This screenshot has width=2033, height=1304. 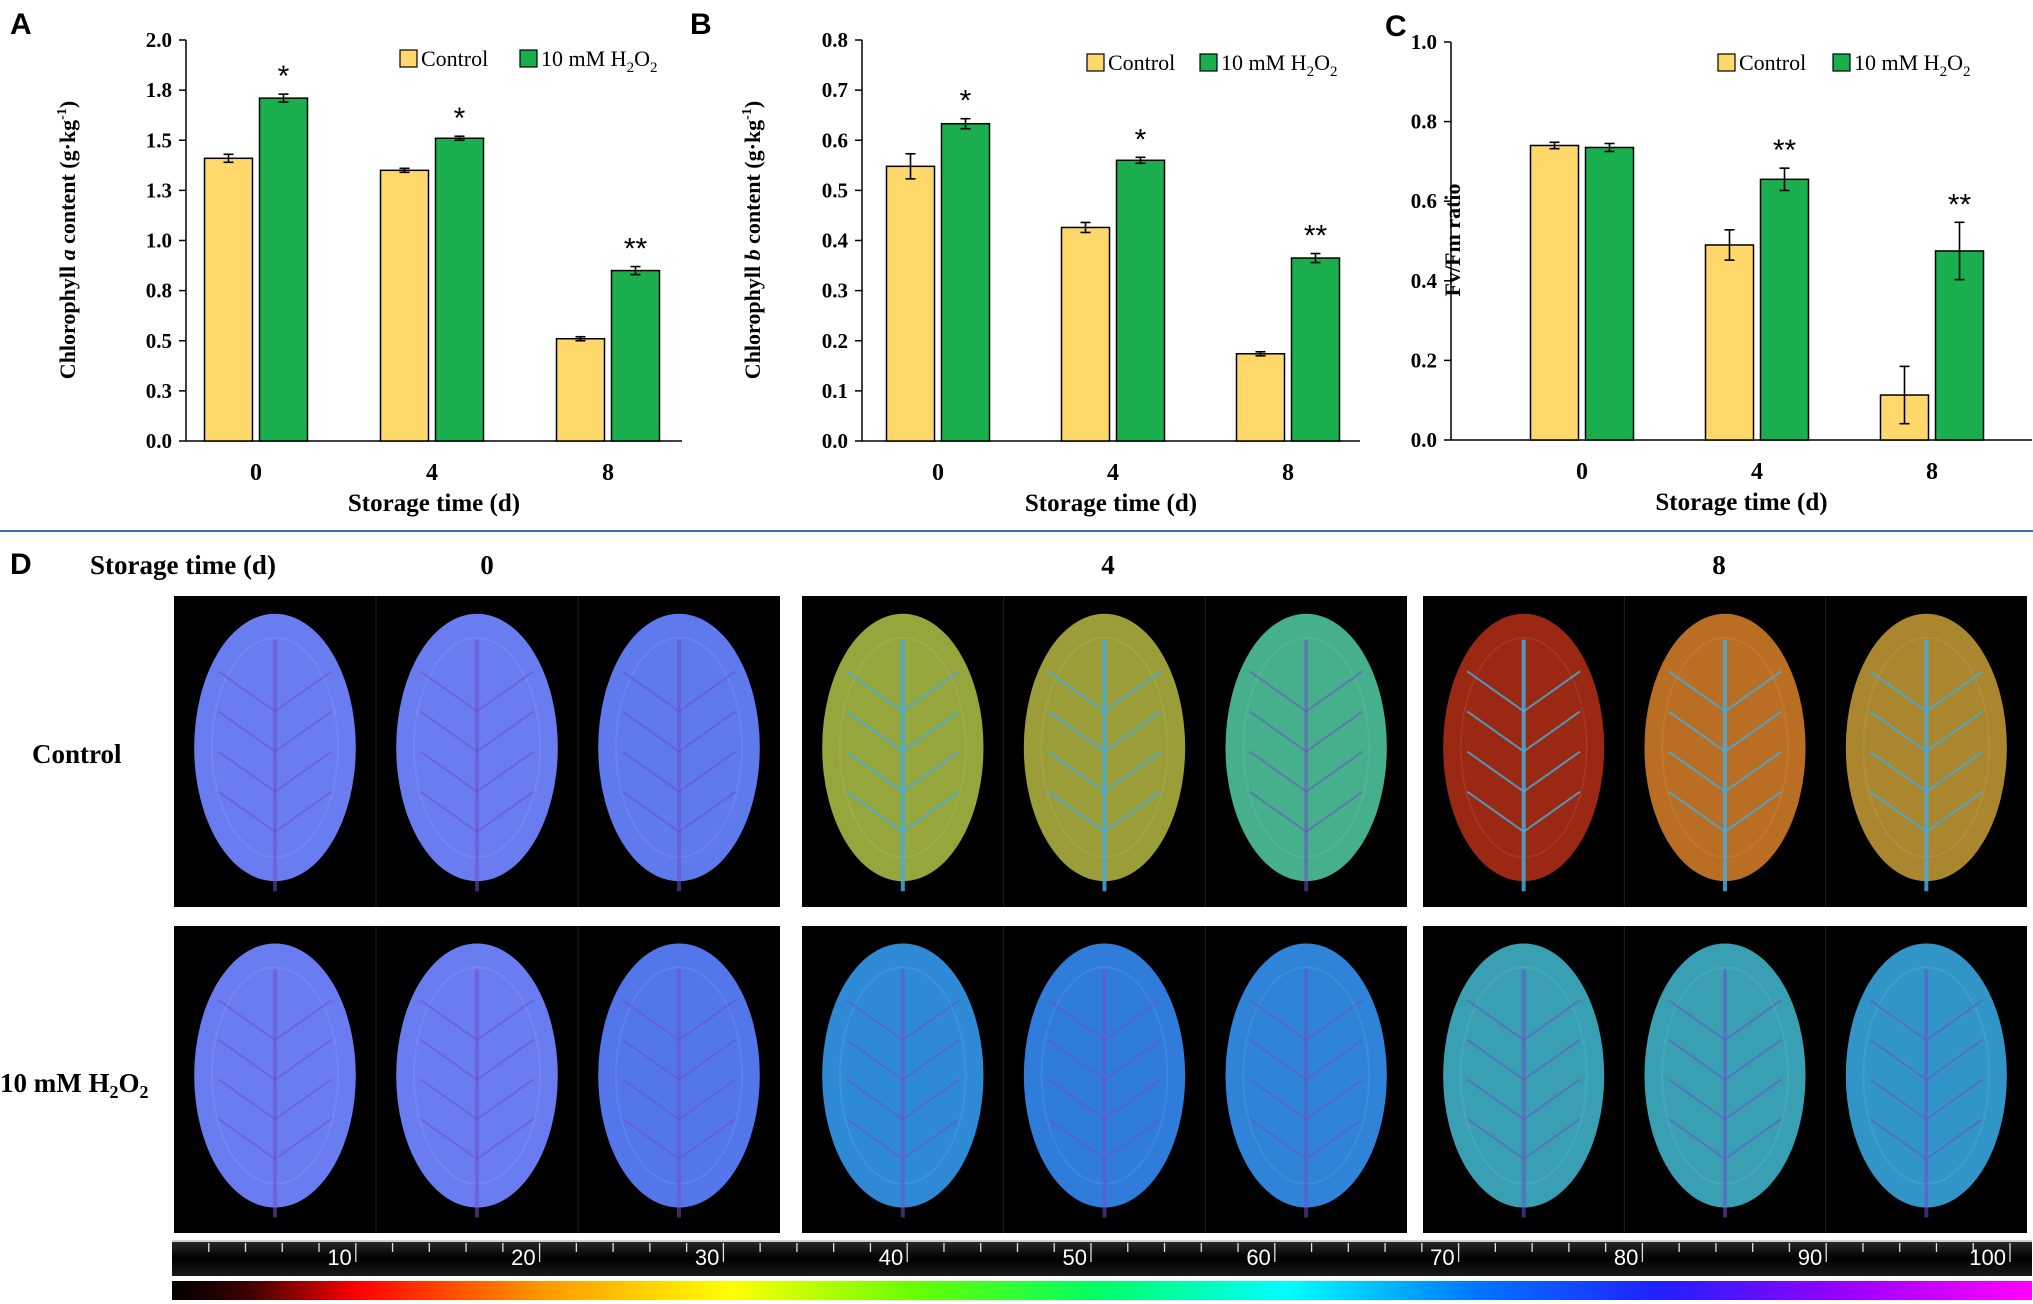 I want to click on y-tick-label: 0.3, so click(x=835, y=291).